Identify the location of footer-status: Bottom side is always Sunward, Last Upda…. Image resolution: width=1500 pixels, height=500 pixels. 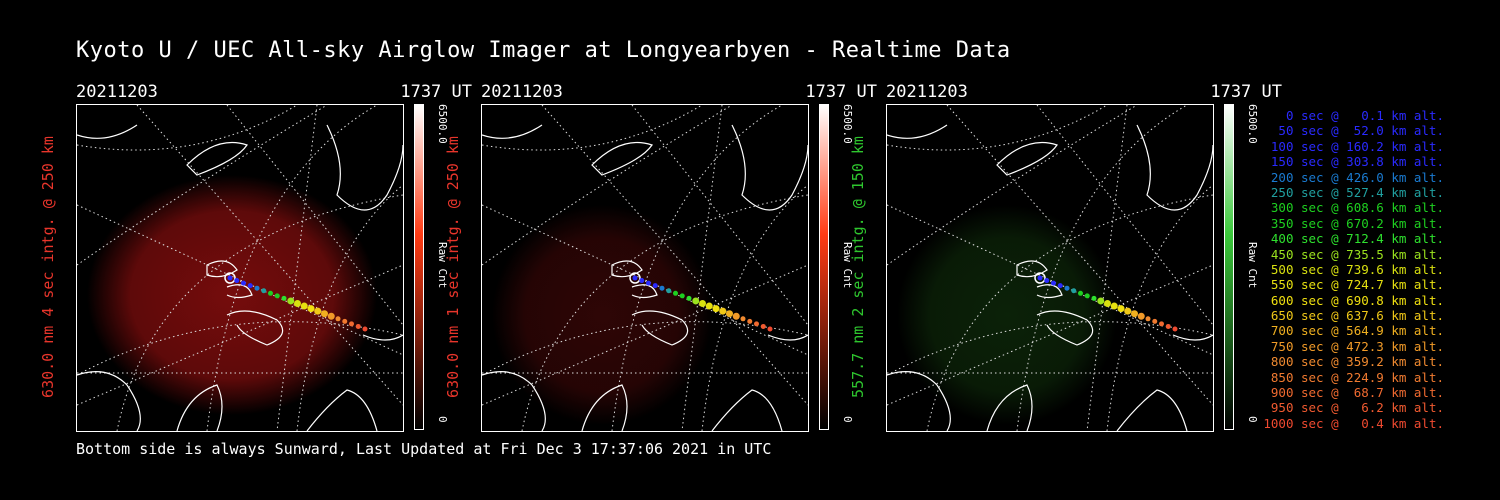
(424, 449).